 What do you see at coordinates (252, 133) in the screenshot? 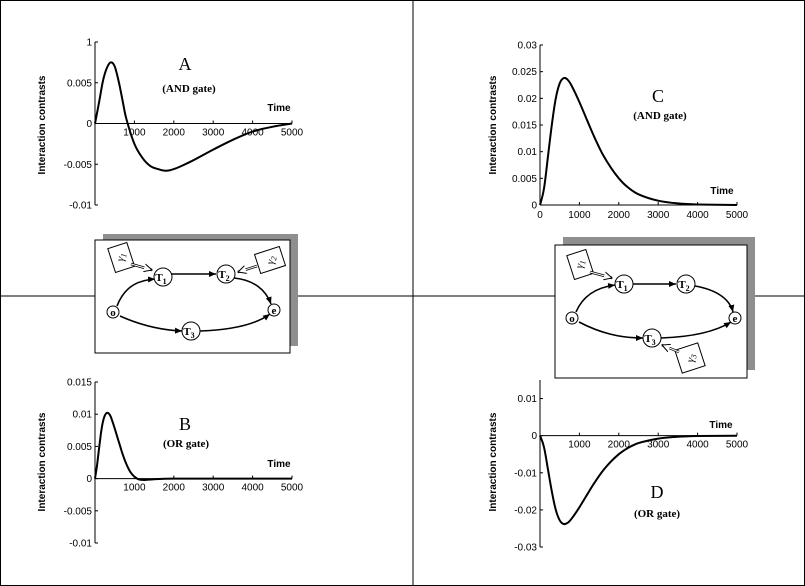
I see `chart-a-xtick-label: 4000` at bounding box center [252, 133].